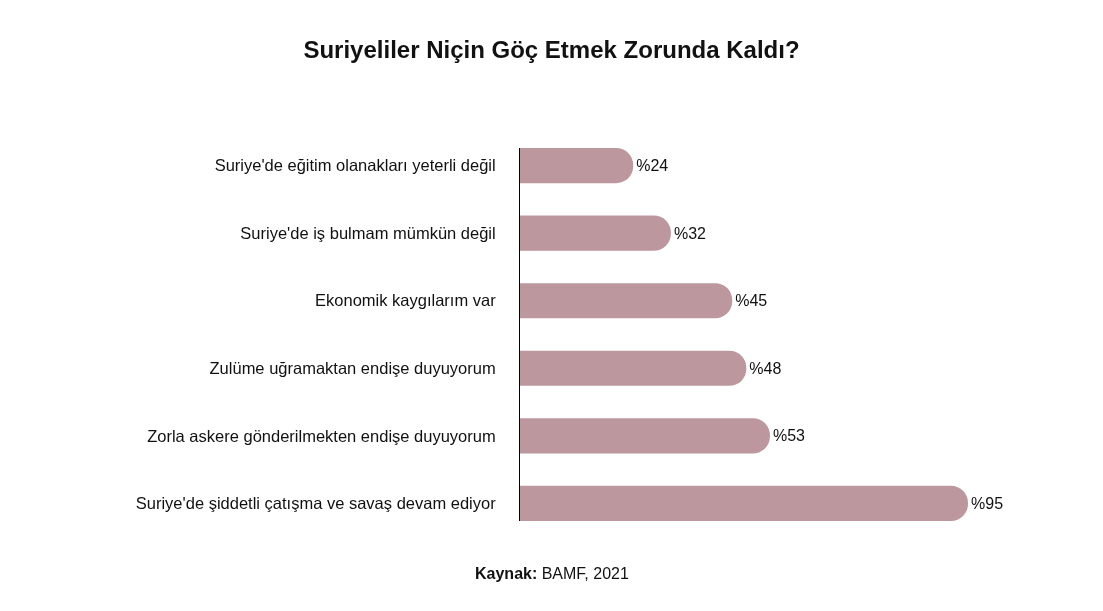  Describe the element at coordinates (321, 435) in the screenshot. I see `y-tick-label: Zorla askere gönderilmekten endişe duyuyorum` at that location.